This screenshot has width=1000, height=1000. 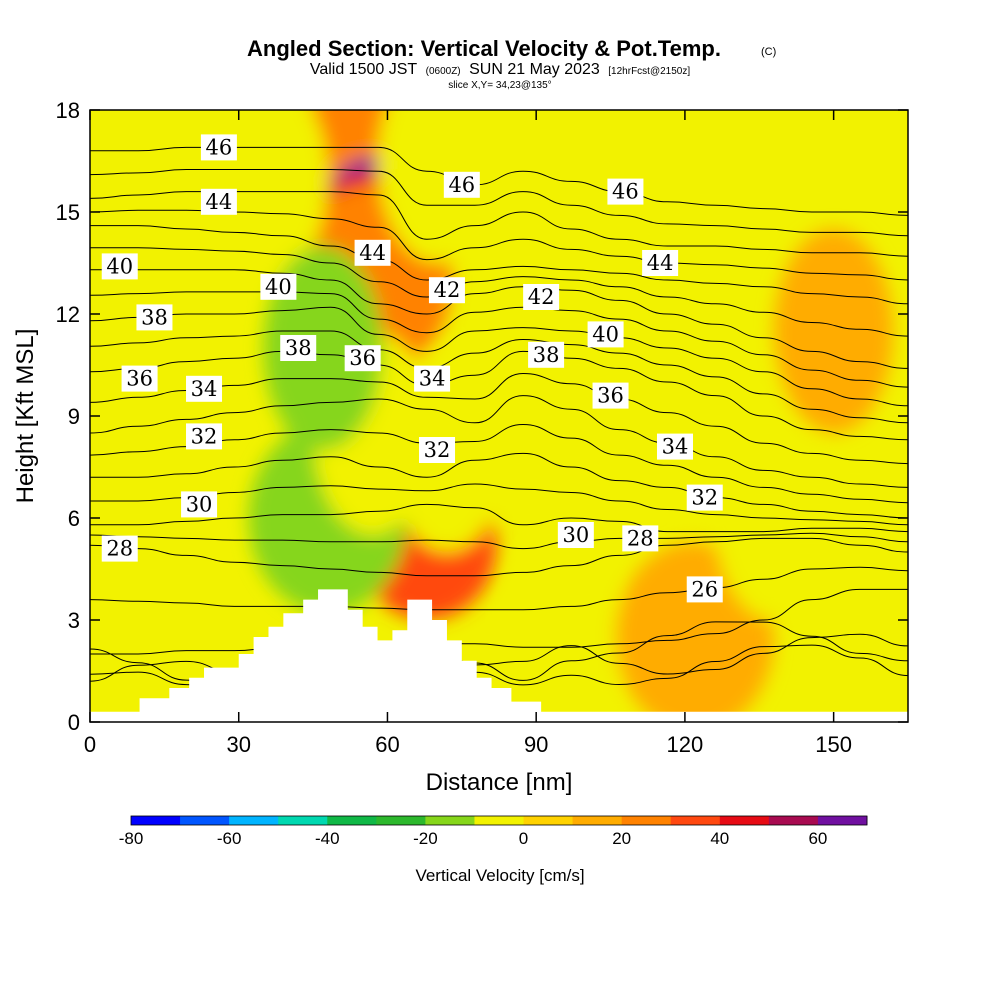 What do you see at coordinates (74, 416) in the screenshot?
I see `y-tick-label: 9` at bounding box center [74, 416].